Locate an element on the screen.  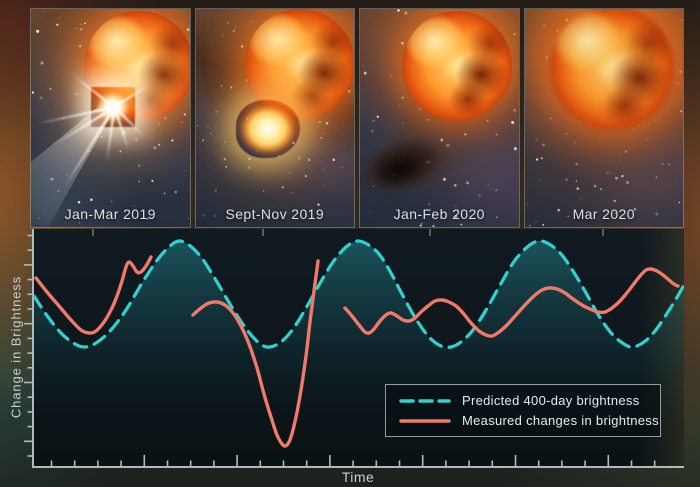
panel-sept-nov-2019: Sept-Nov 2019 is located at coordinates (274, 118).